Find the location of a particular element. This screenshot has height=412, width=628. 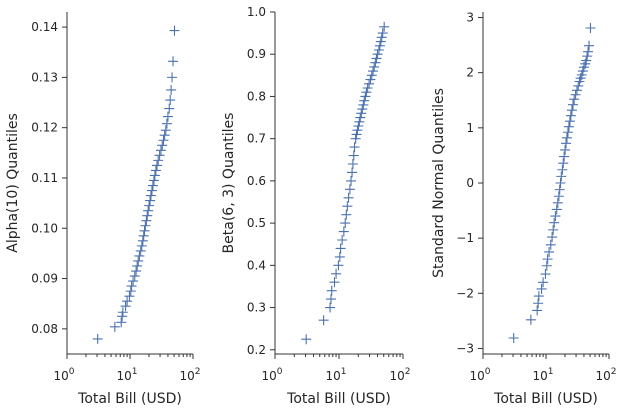

y-tick-label: 0.13 is located at coordinates (44, 77).